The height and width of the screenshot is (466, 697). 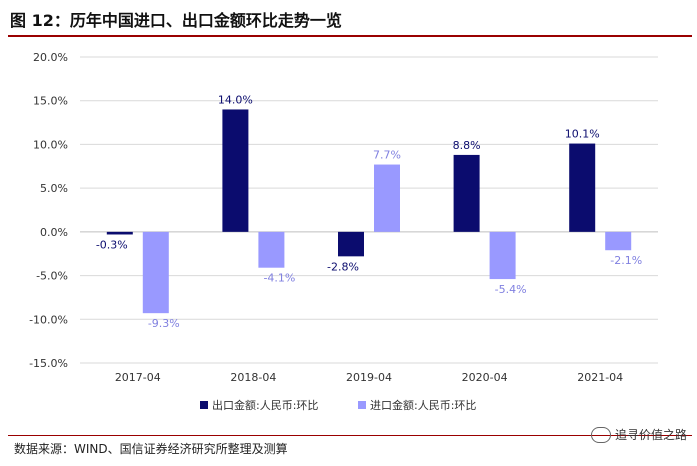 I want to click on title-bar: 图 12：历年中国进口、出口金额环比走势一览, so click(x=348, y=18).